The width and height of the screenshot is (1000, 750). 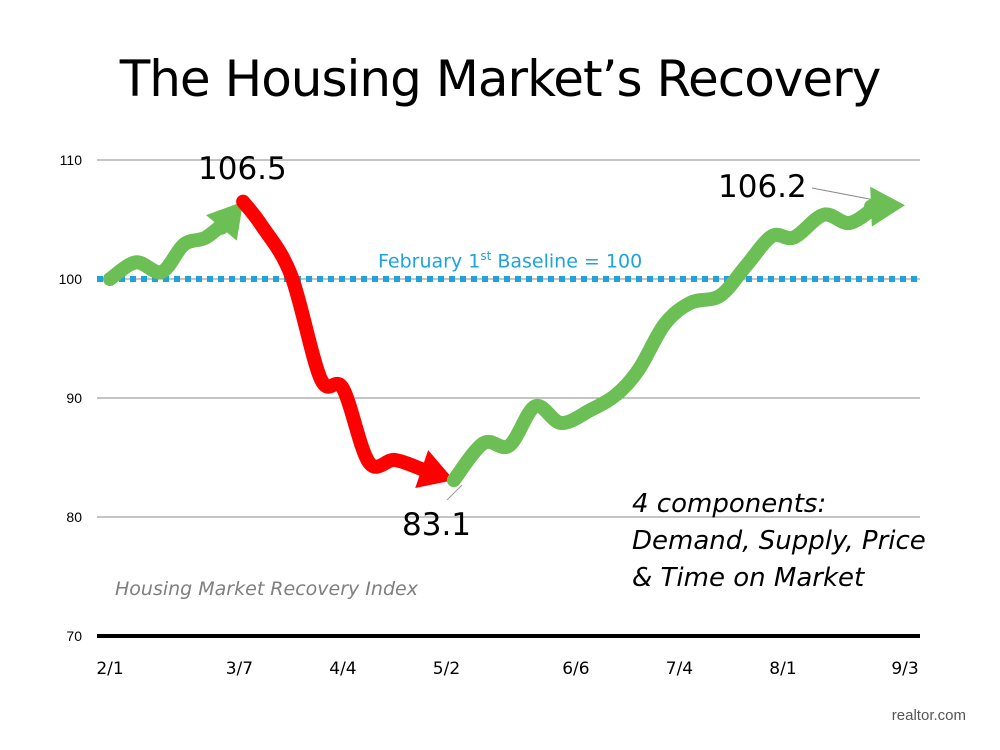 I want to click on components-line: Demand, Supply, Price, so click(x=779, y=541).